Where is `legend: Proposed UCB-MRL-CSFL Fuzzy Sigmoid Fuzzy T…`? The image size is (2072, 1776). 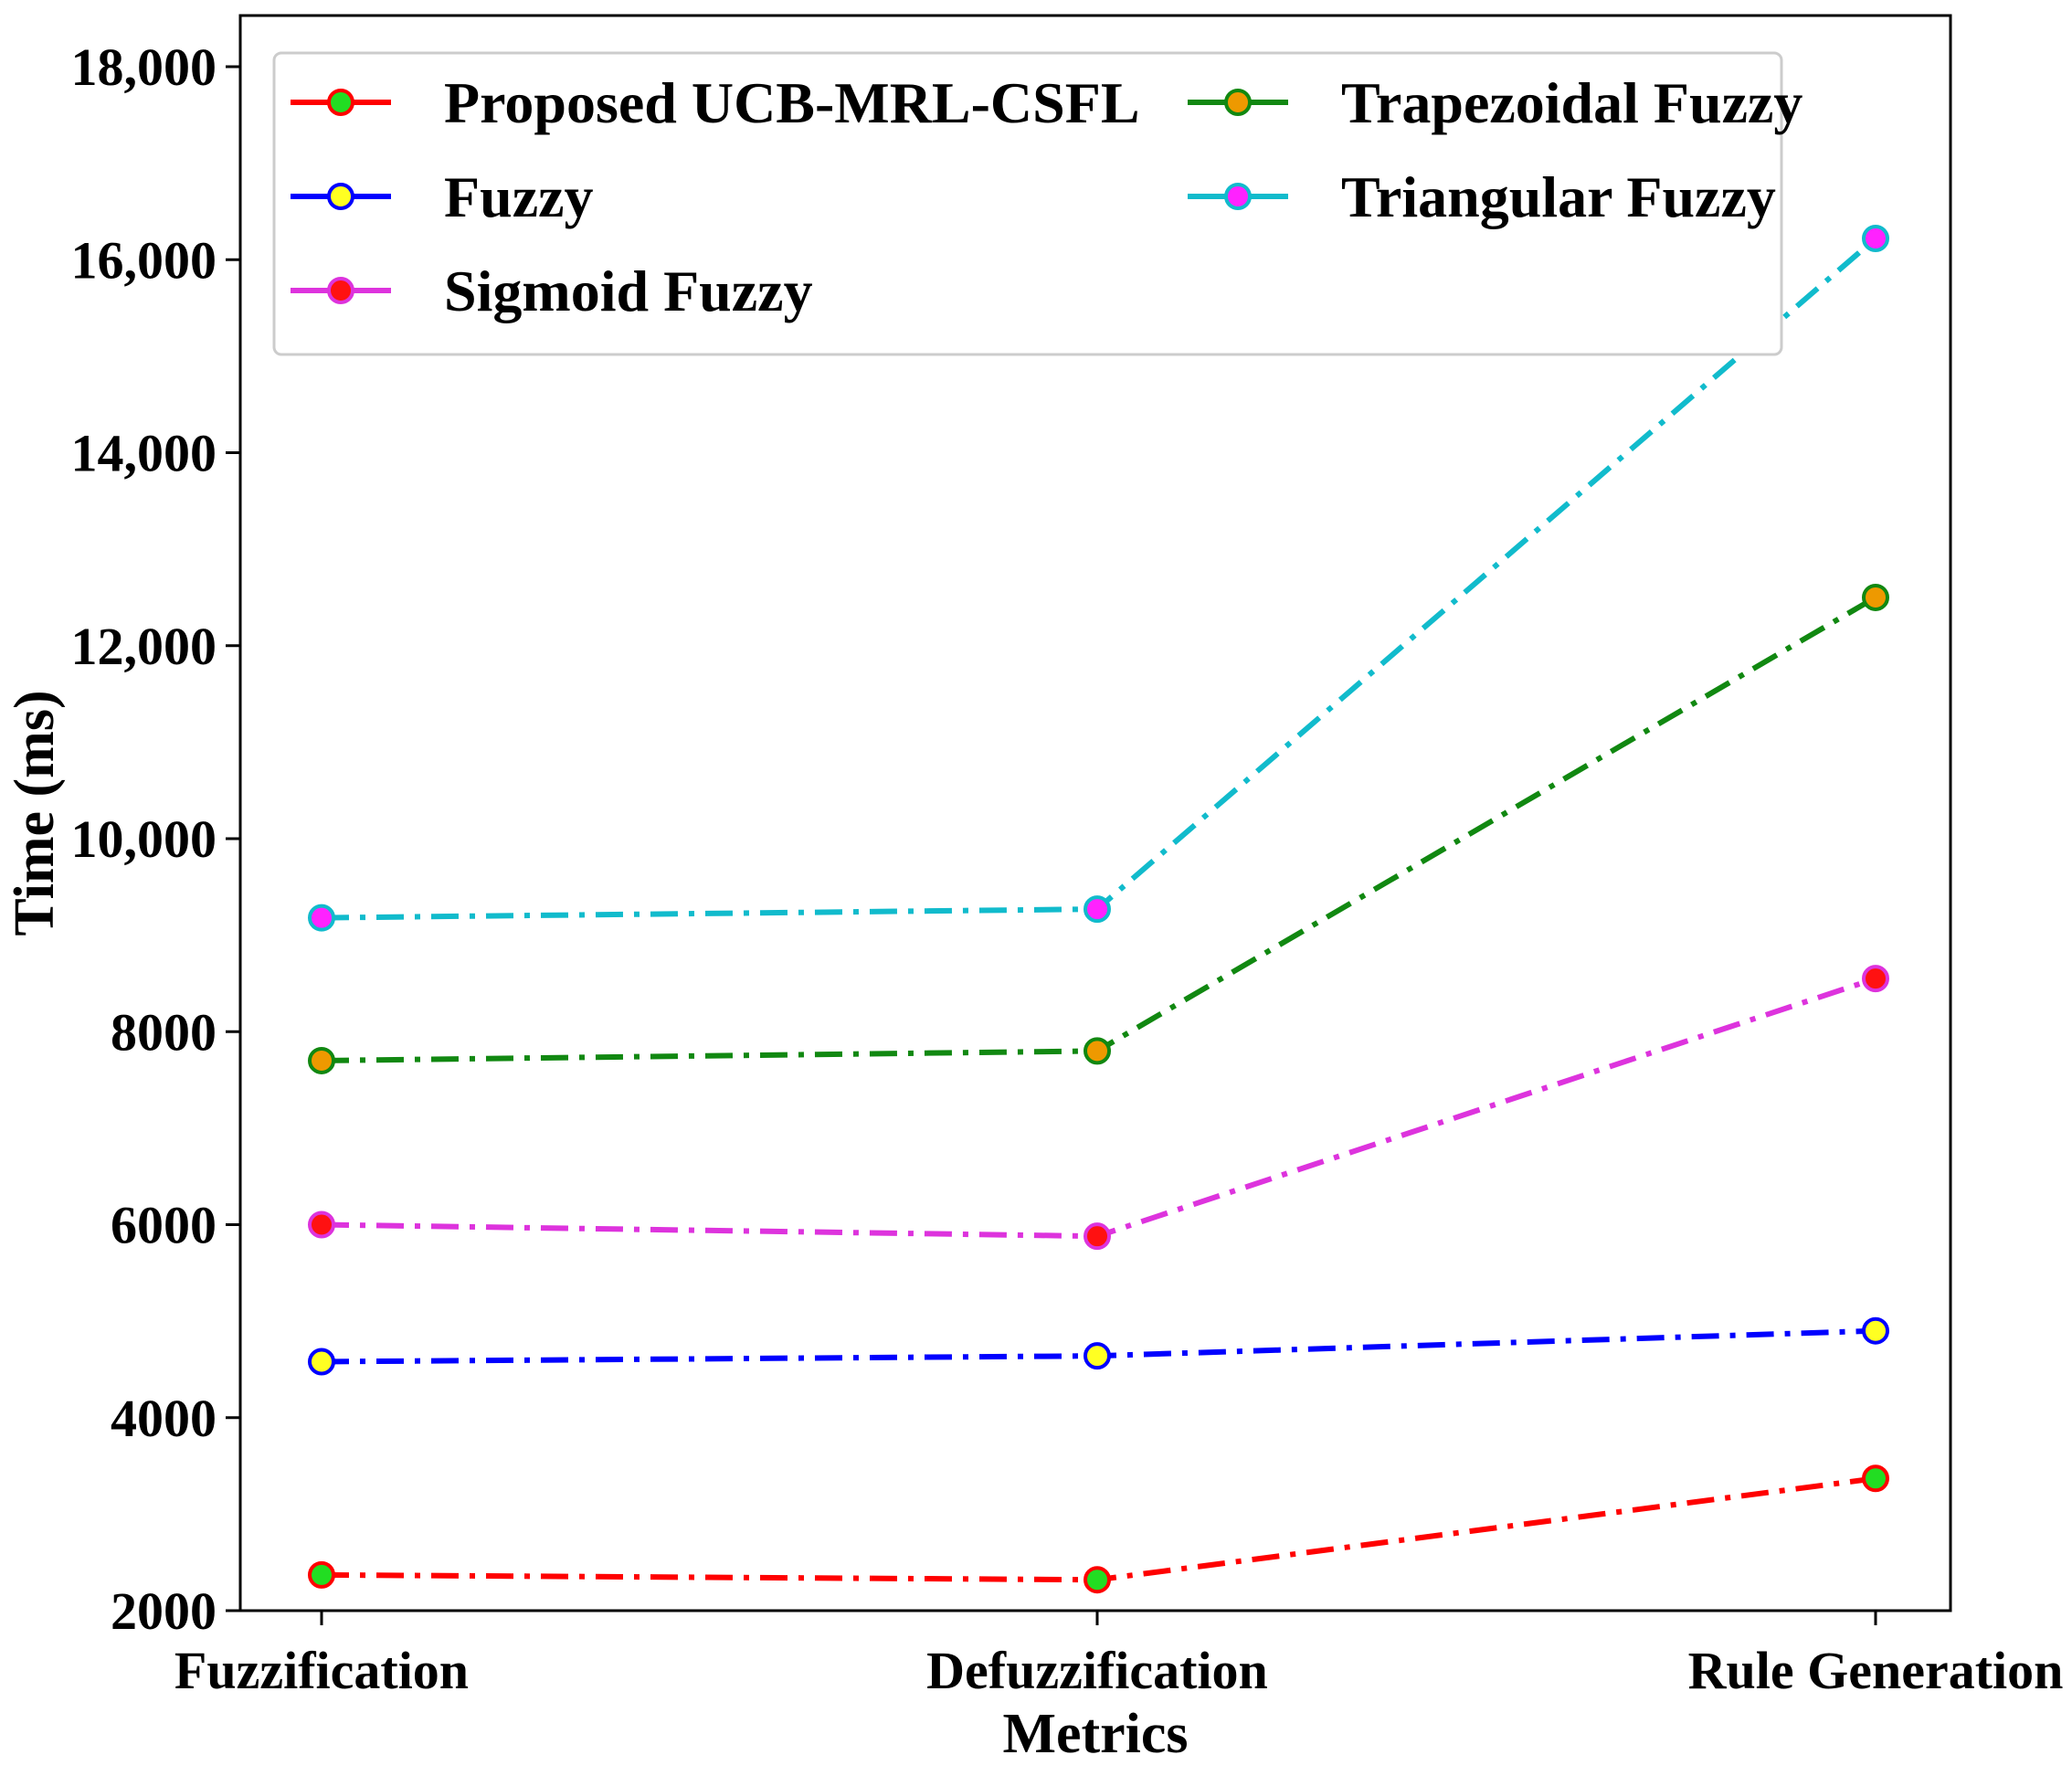 legend: Proposed UCB-MRL-CSFL Fuzzy Sigmoid Fuzzy T… is located at coordinates (1037, 203).